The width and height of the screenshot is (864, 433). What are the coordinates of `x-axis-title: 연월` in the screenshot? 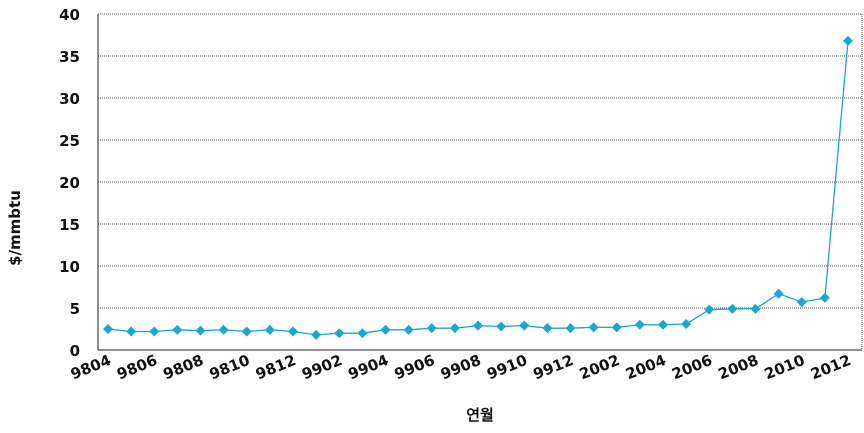 It's located at (480, 415).